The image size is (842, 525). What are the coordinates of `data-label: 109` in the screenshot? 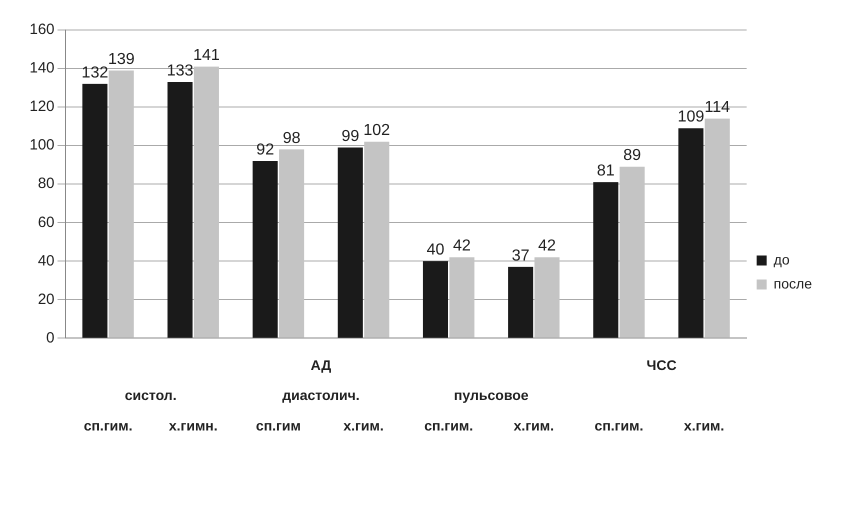 It's located at (691, 117).